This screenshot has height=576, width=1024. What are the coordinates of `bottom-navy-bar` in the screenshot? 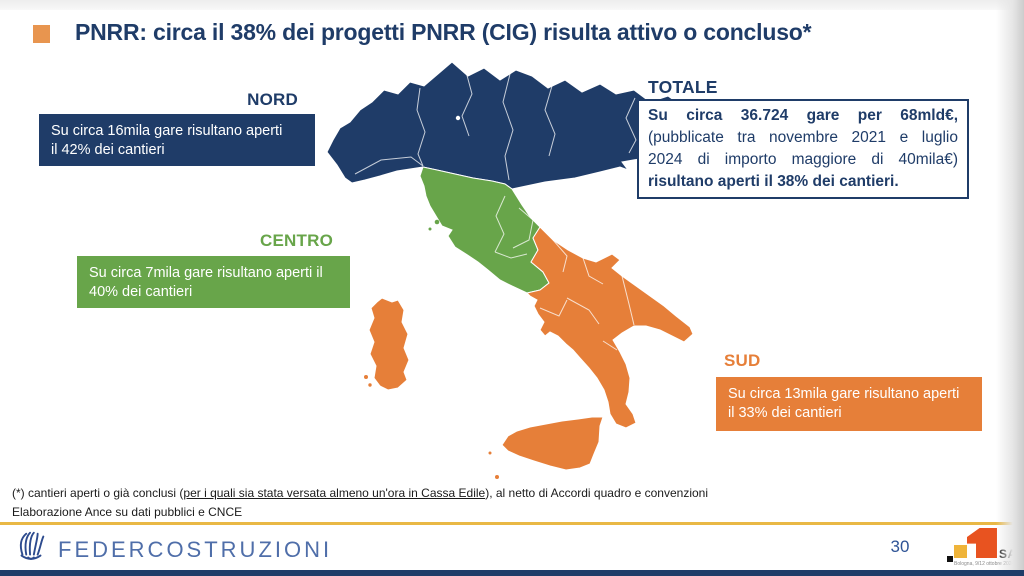 It's located at (512, 573).